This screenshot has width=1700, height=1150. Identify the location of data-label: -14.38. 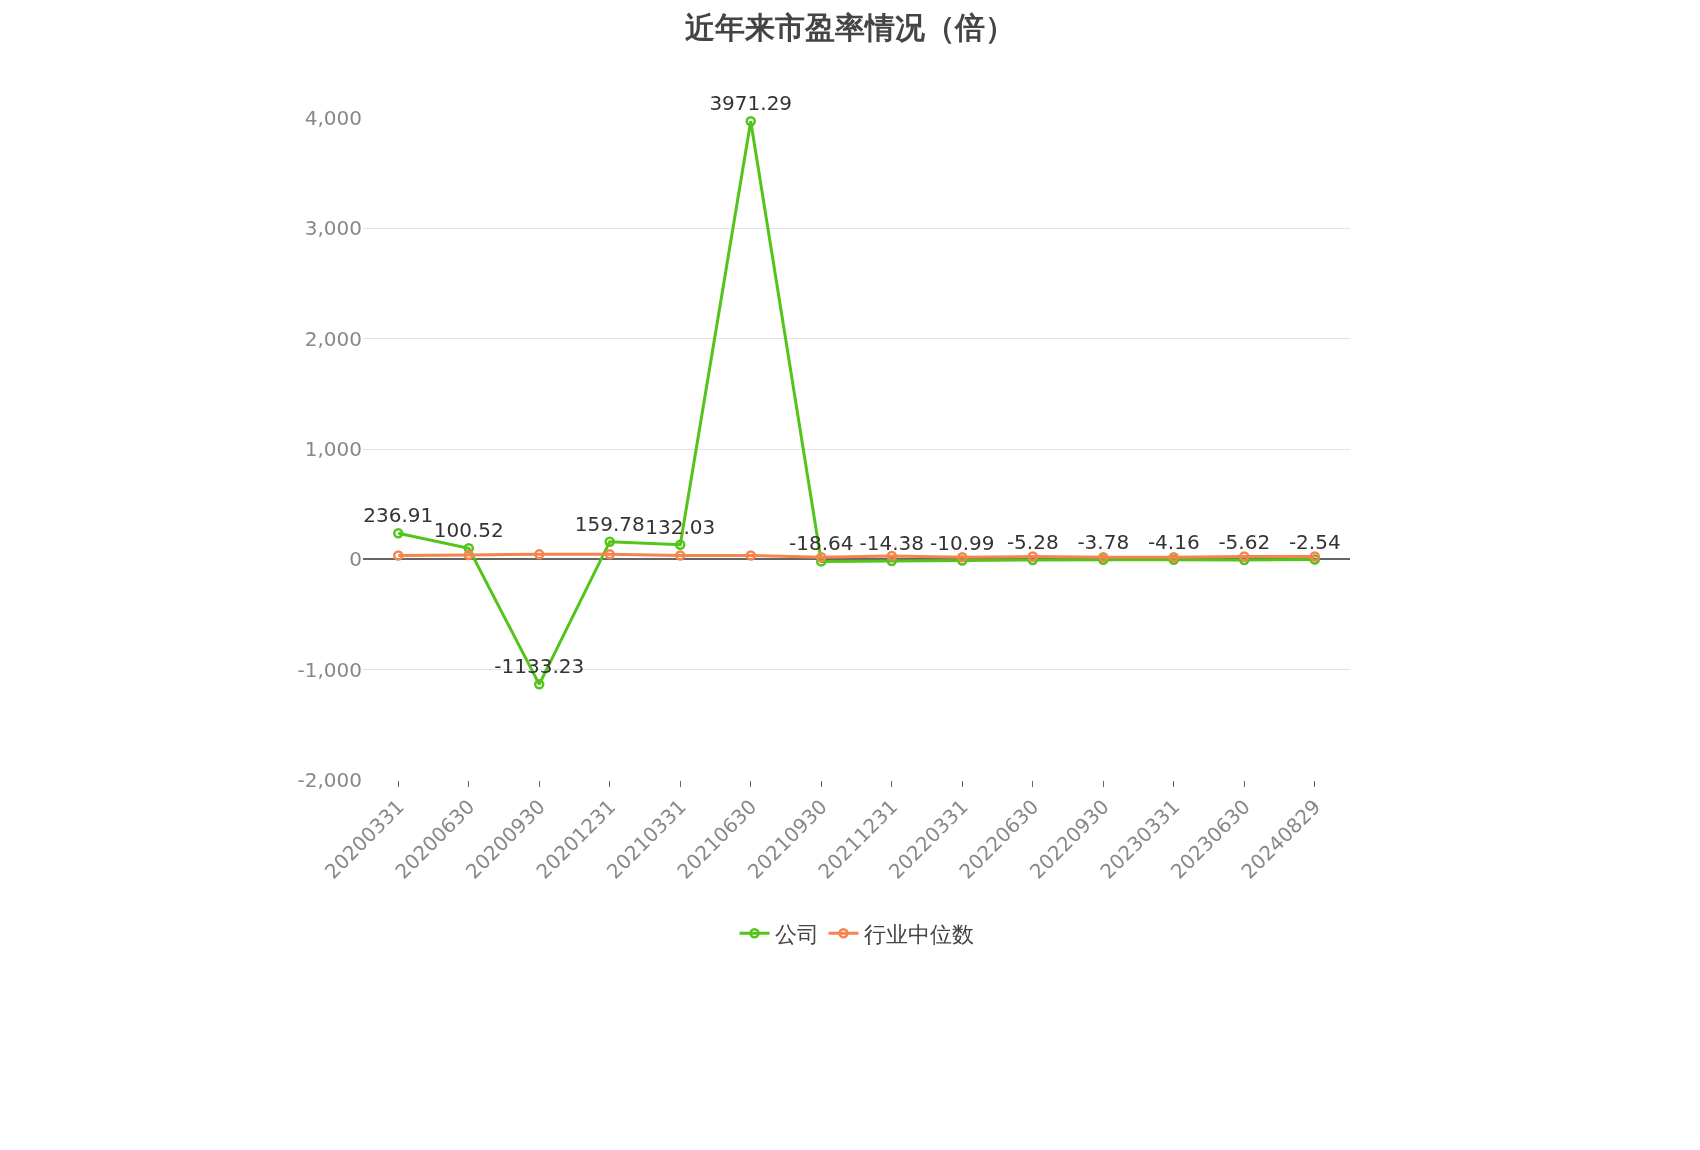
(891, 542).